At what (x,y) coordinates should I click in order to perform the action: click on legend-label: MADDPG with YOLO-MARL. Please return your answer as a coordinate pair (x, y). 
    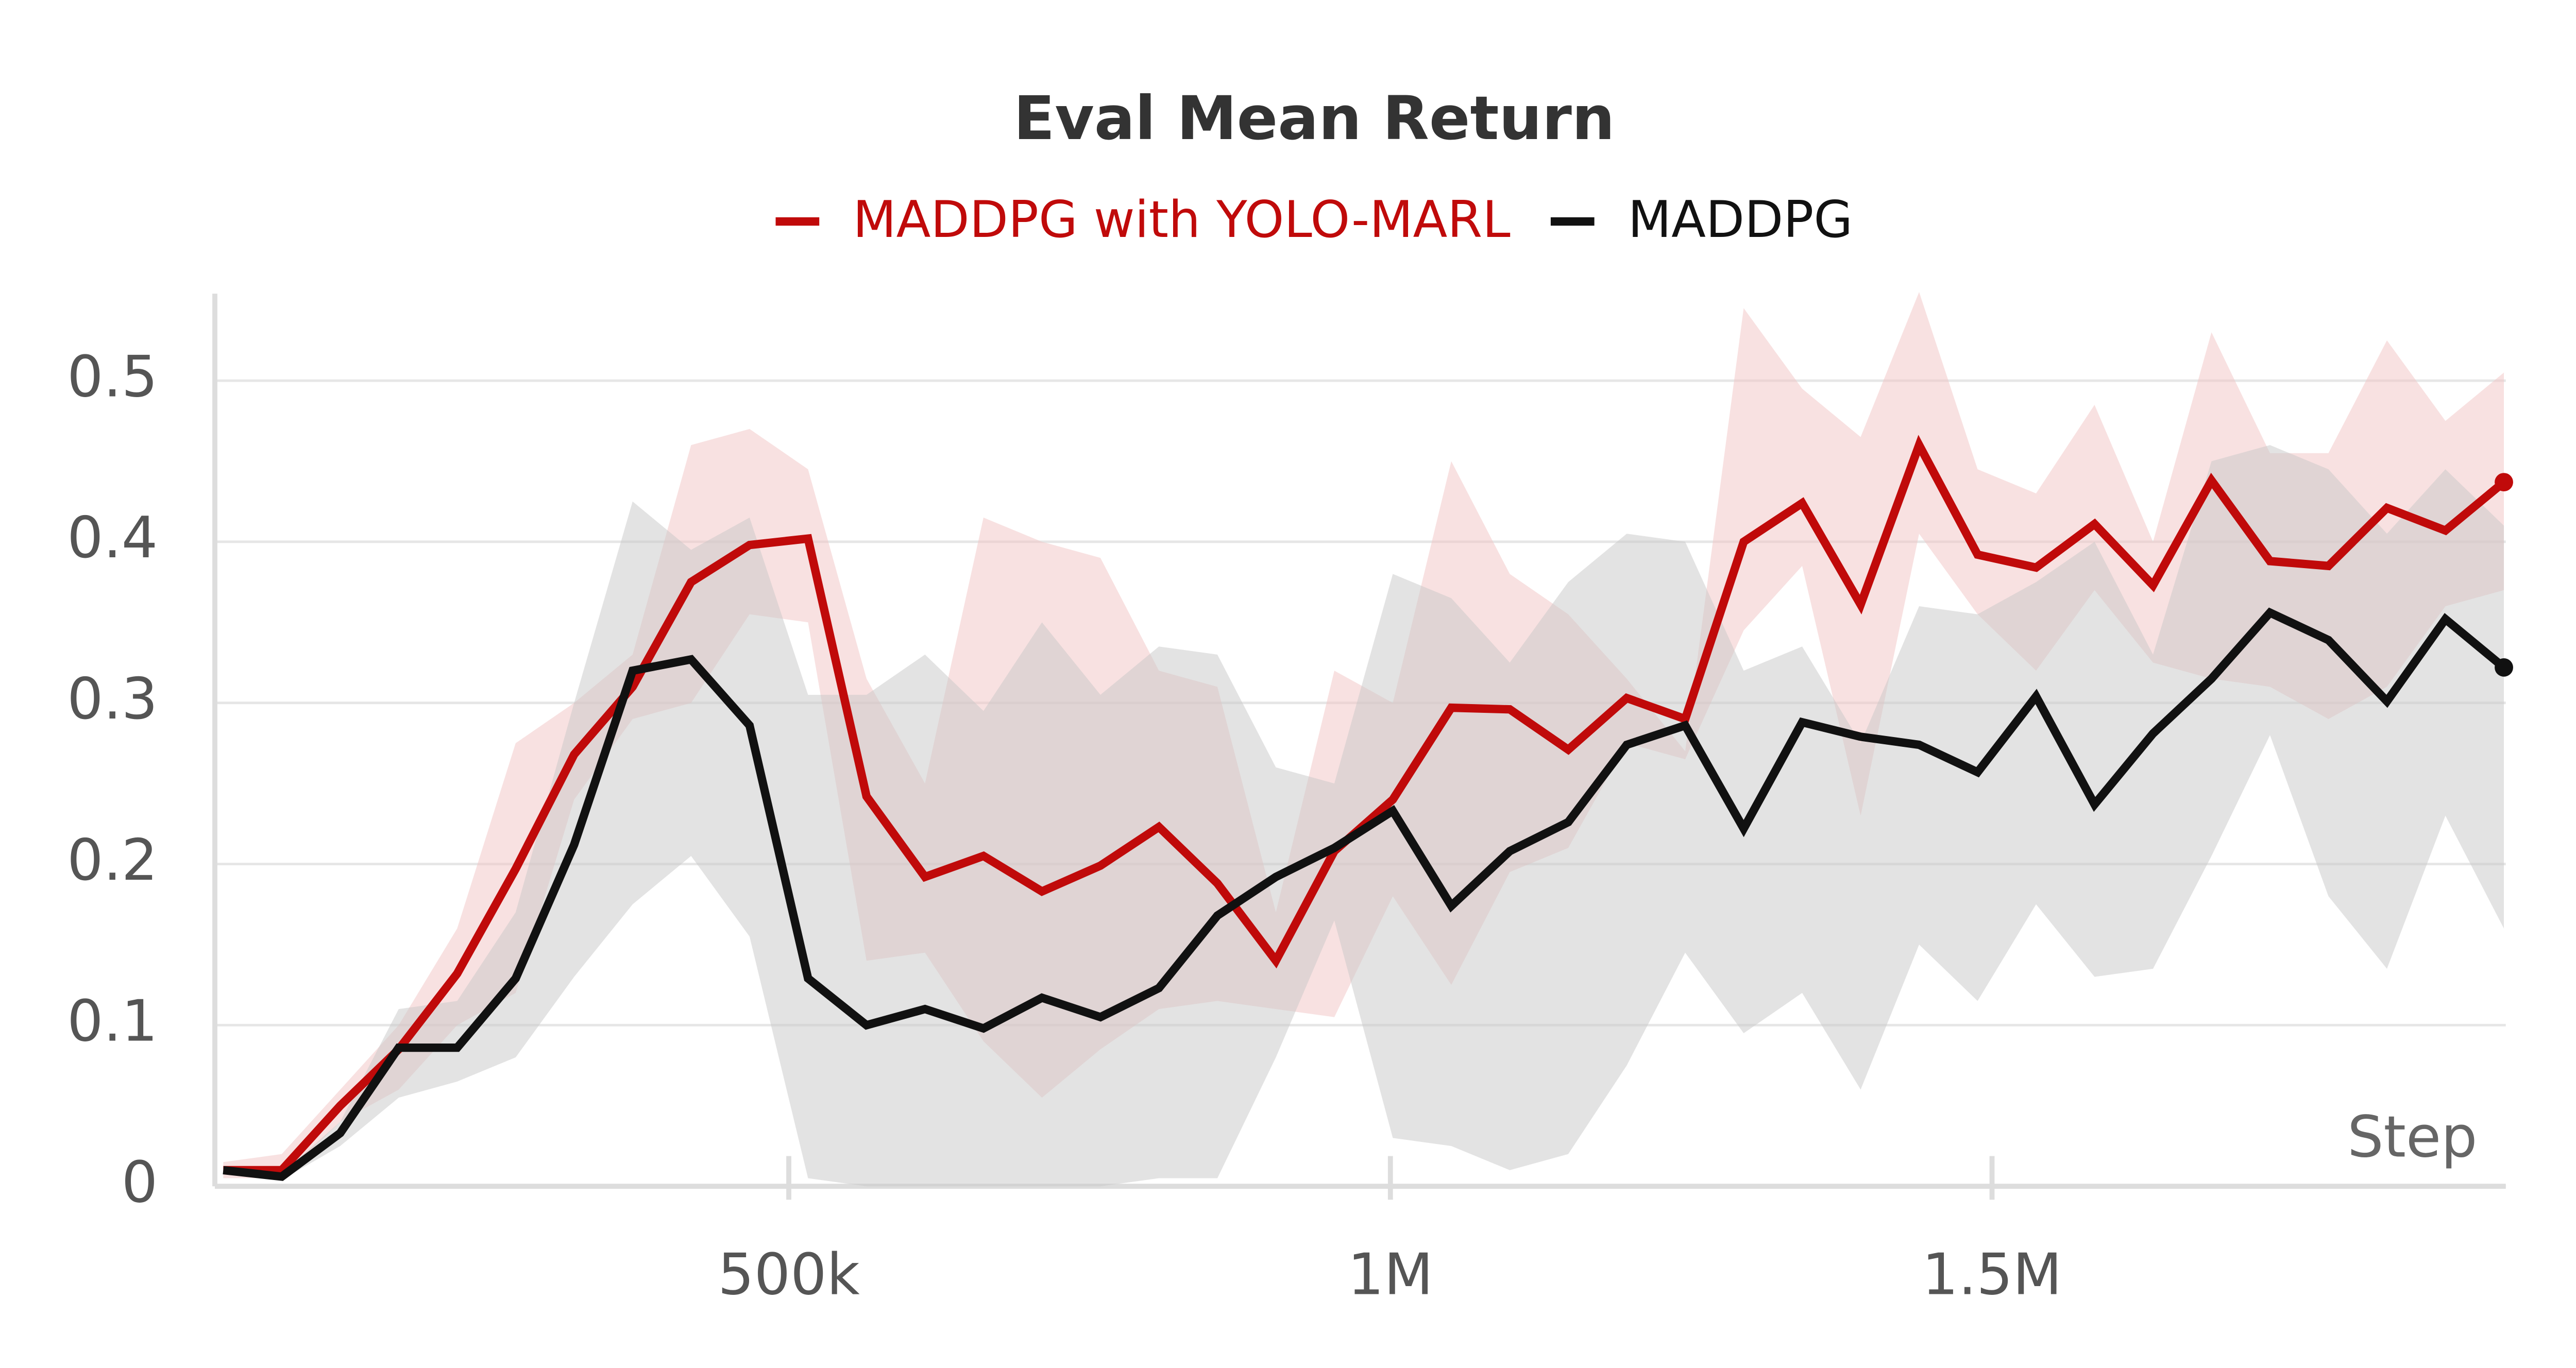
    Looking at the image, I should click on (1181, 220).